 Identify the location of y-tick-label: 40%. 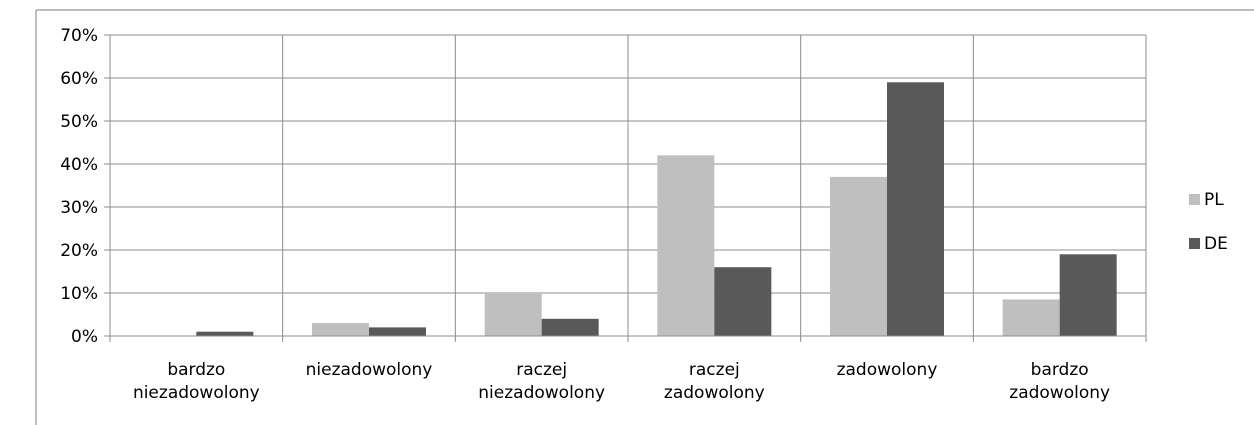
(79, 165).